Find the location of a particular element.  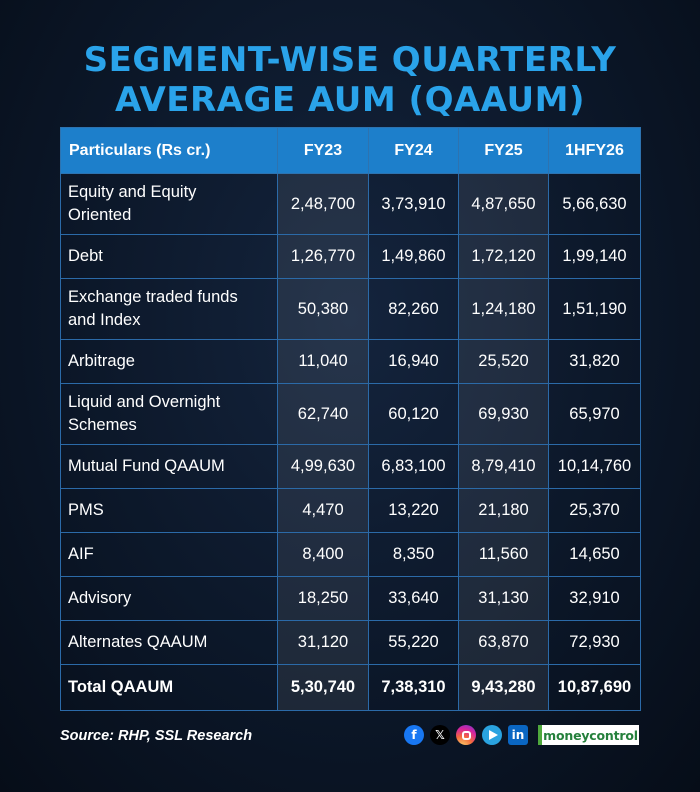

table-row: Advisory 18,250 33,640 31,130 32,910 is located at coordinates (350, 598).